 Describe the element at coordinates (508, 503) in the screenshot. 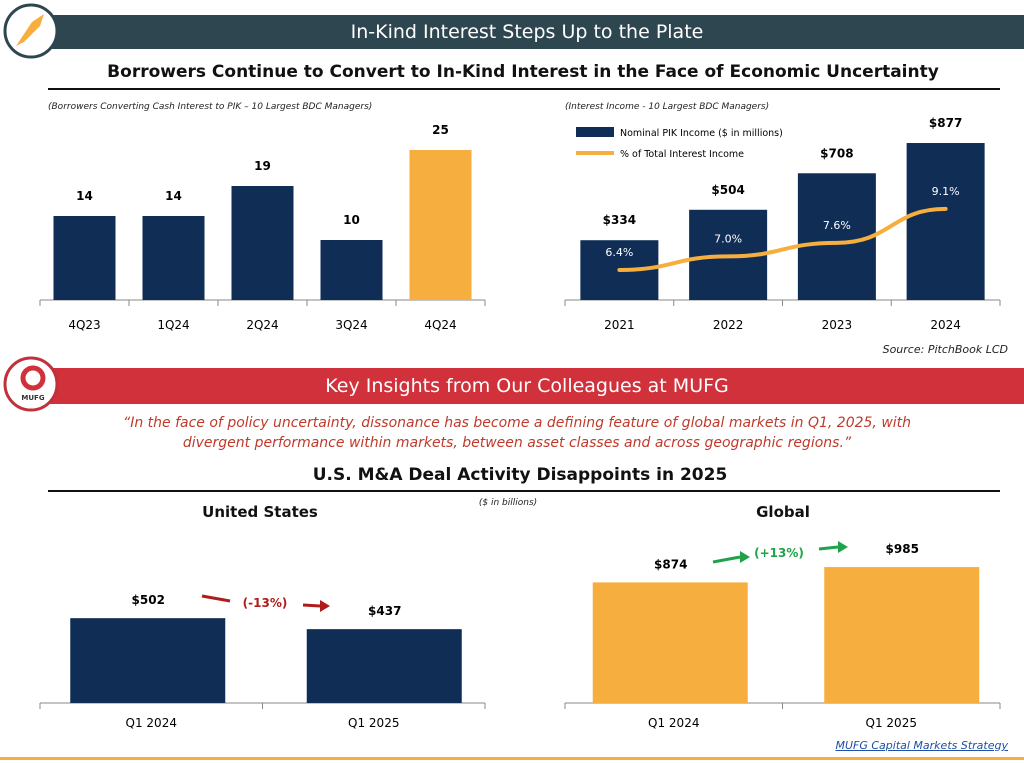

I see `units-note: ($ in billions)` at that location.